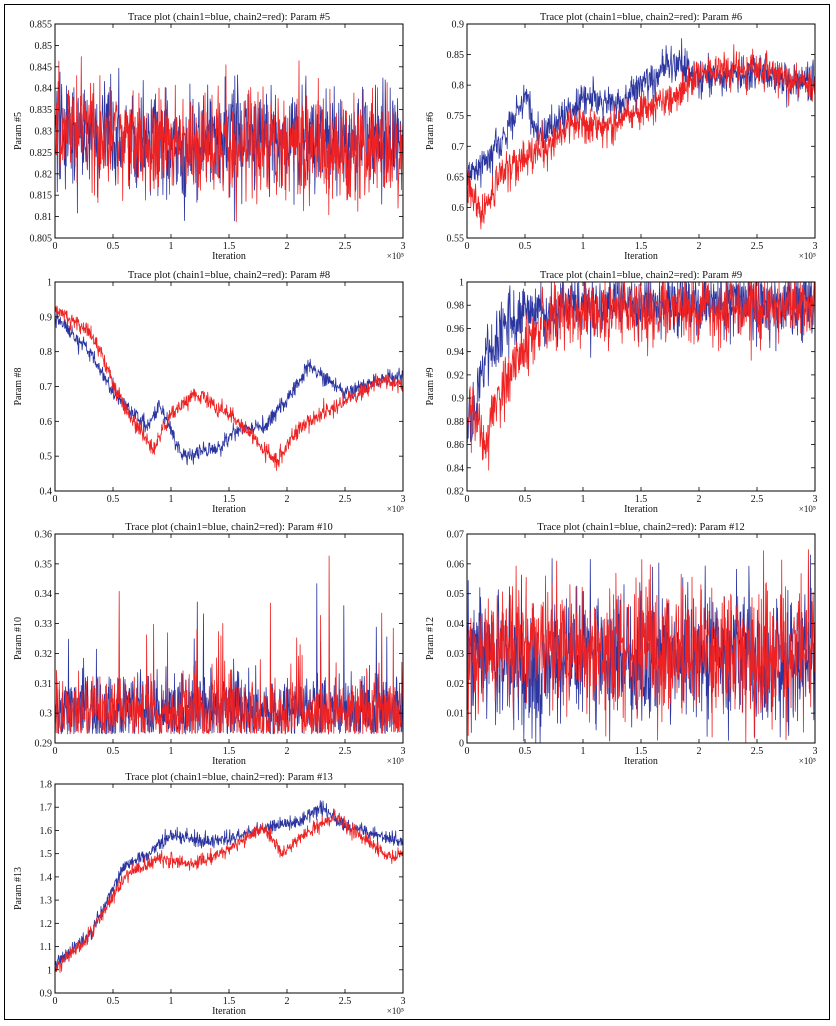 The image size is (836, 1026). What do you see at coordinates (44, 624) in the screenshot?
I see `y-tick-label: 0.33` at bounding box center [44, 624].